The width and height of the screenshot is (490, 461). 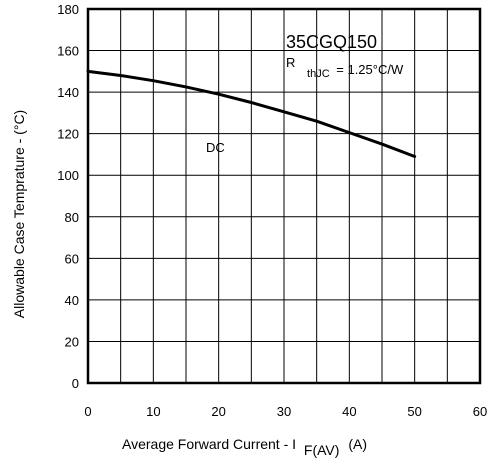 What do you see at coordinates (370, 69) in the screenshot?
I see `rth-value: = 1.25°C/W` at bounding box center [370, 69].